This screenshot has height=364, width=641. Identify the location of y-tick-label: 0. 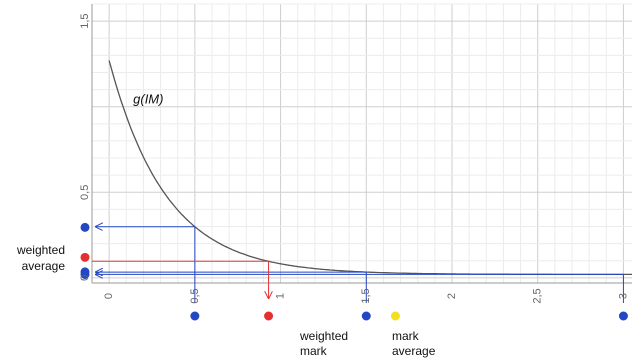
(85, 278).